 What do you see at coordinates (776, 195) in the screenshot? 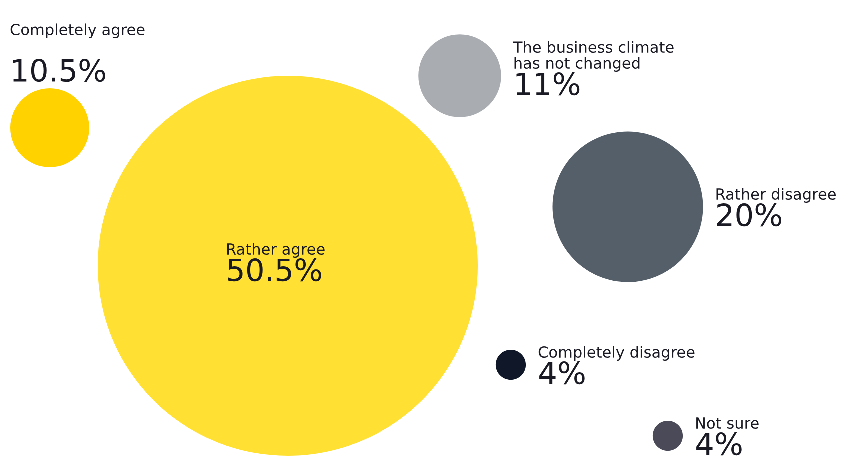
I see `category-label: Rather disagree` at bounding box center [776, 195].